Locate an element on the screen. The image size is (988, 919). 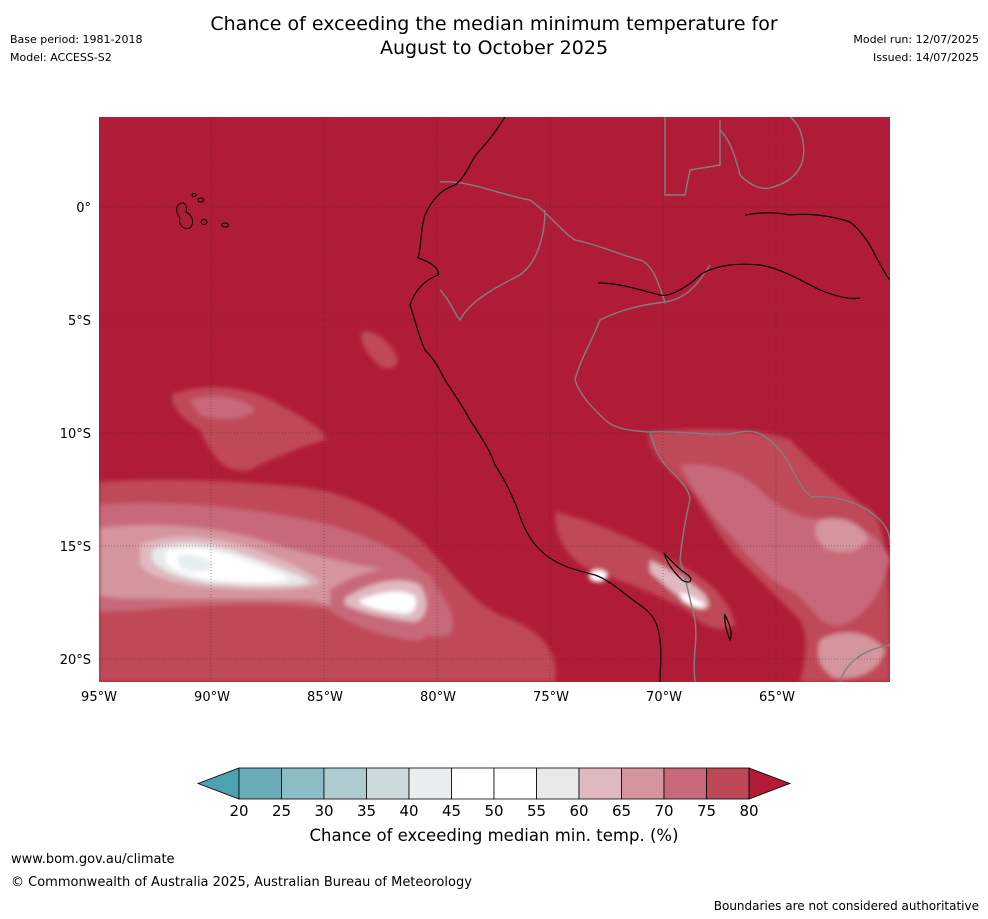
colorbar-tick-label: 55 is located at coordinates (536, 811).